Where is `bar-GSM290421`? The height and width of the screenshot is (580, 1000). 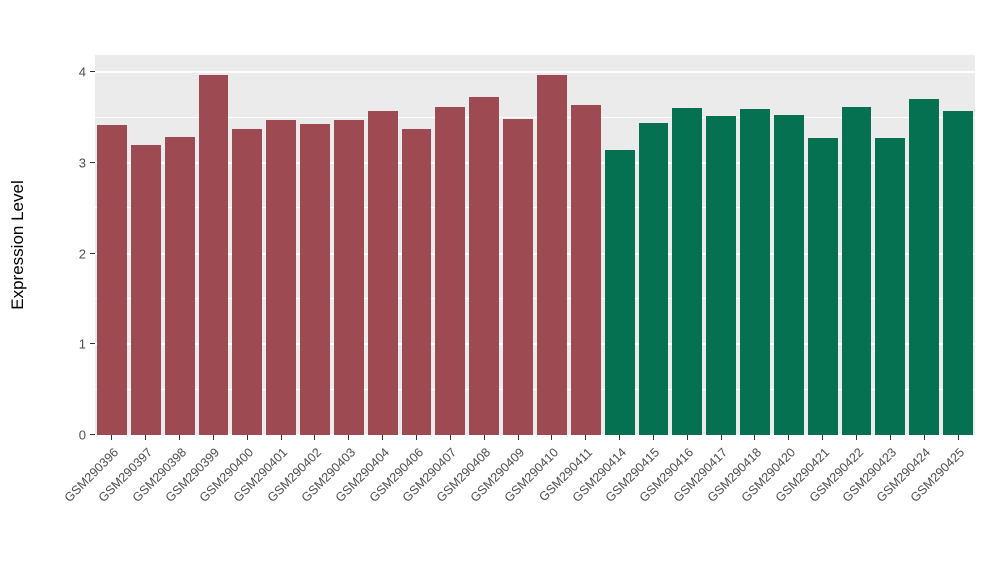 bar-GSM290421 is located at coordinates (822, 286).